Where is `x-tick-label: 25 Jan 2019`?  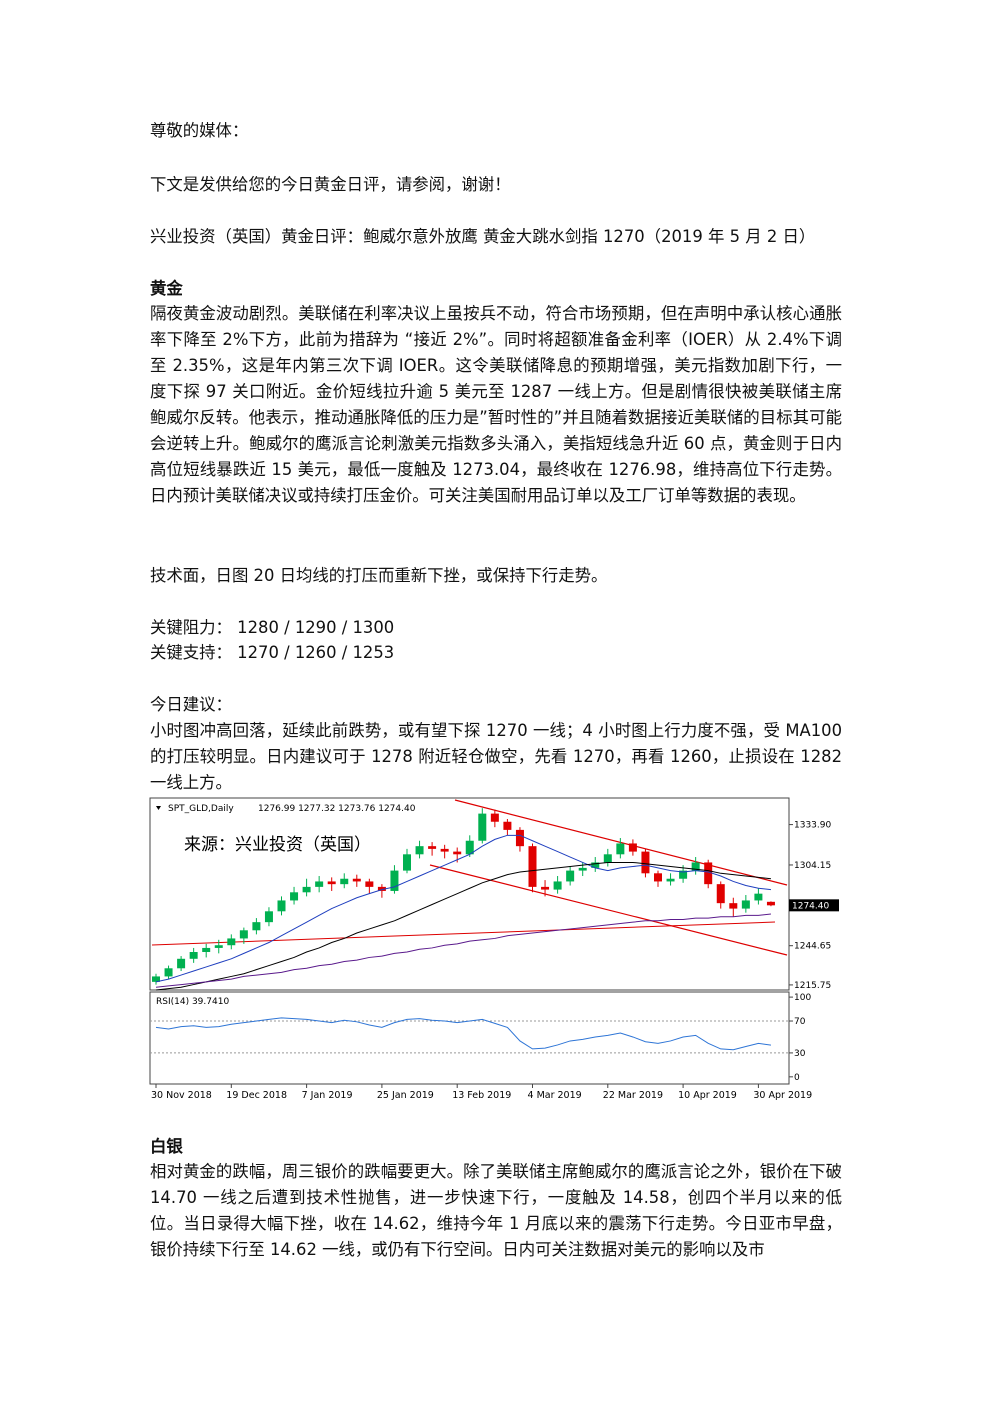 x-tick-label: 25 Jan 2019 is located at coordinates (405, 1095).